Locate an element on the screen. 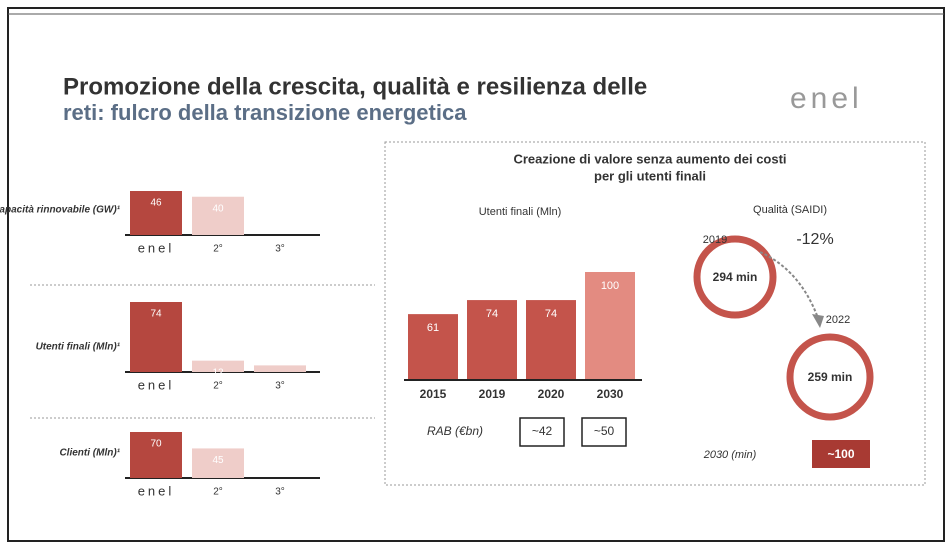  year-label: 2020 is located at coordinates (551, 394).